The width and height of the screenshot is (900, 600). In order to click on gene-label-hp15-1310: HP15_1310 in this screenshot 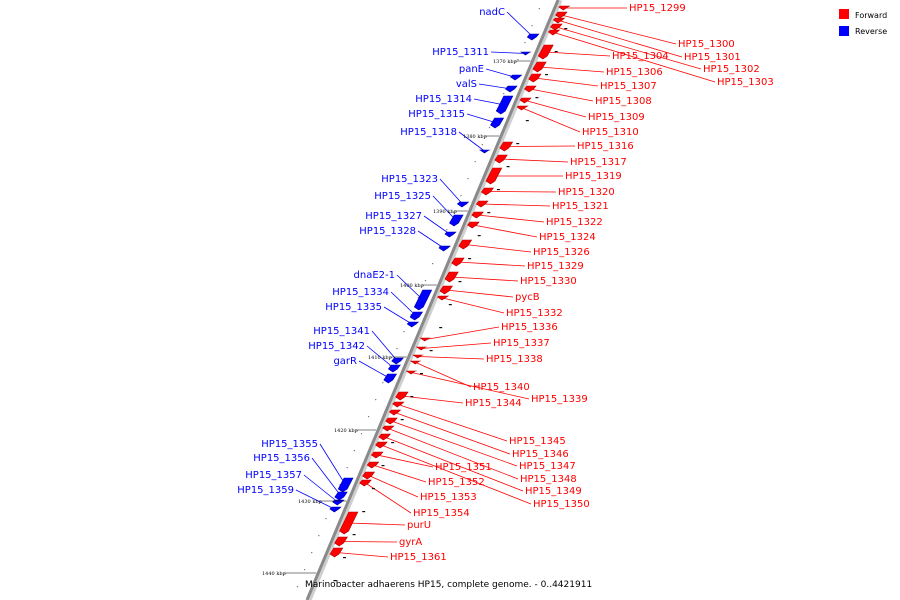, I will do `click(610, 132)`.